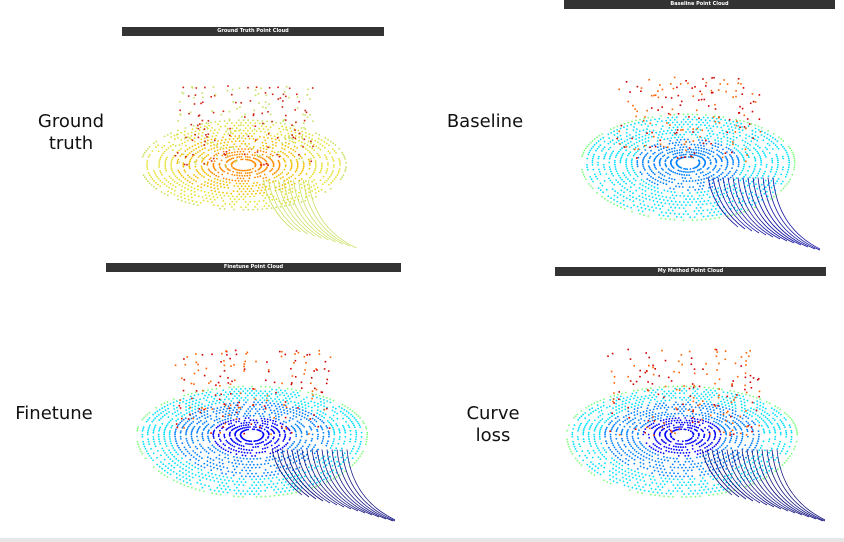  I want to click on bottom-strip, so click(422, 540).